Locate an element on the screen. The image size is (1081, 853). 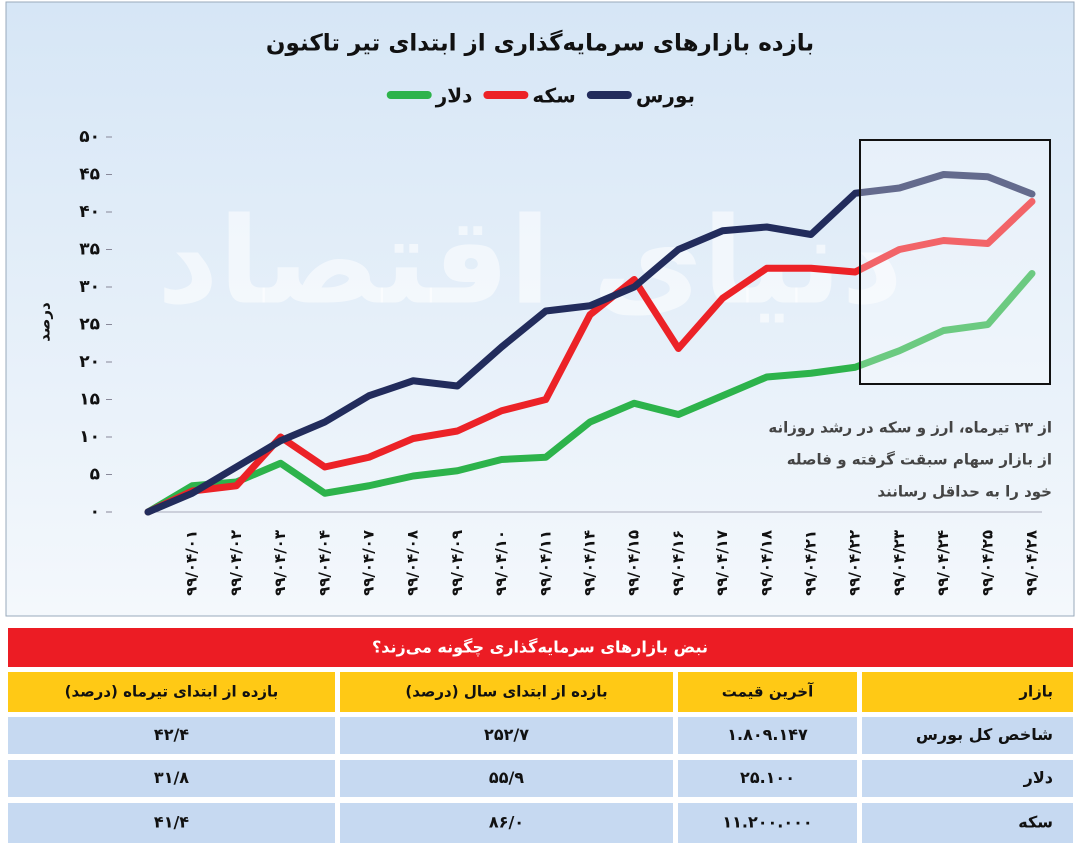
cell-text: ۱۱.۲۰۰.۰۰۰ is located at coordinates (767, 822).